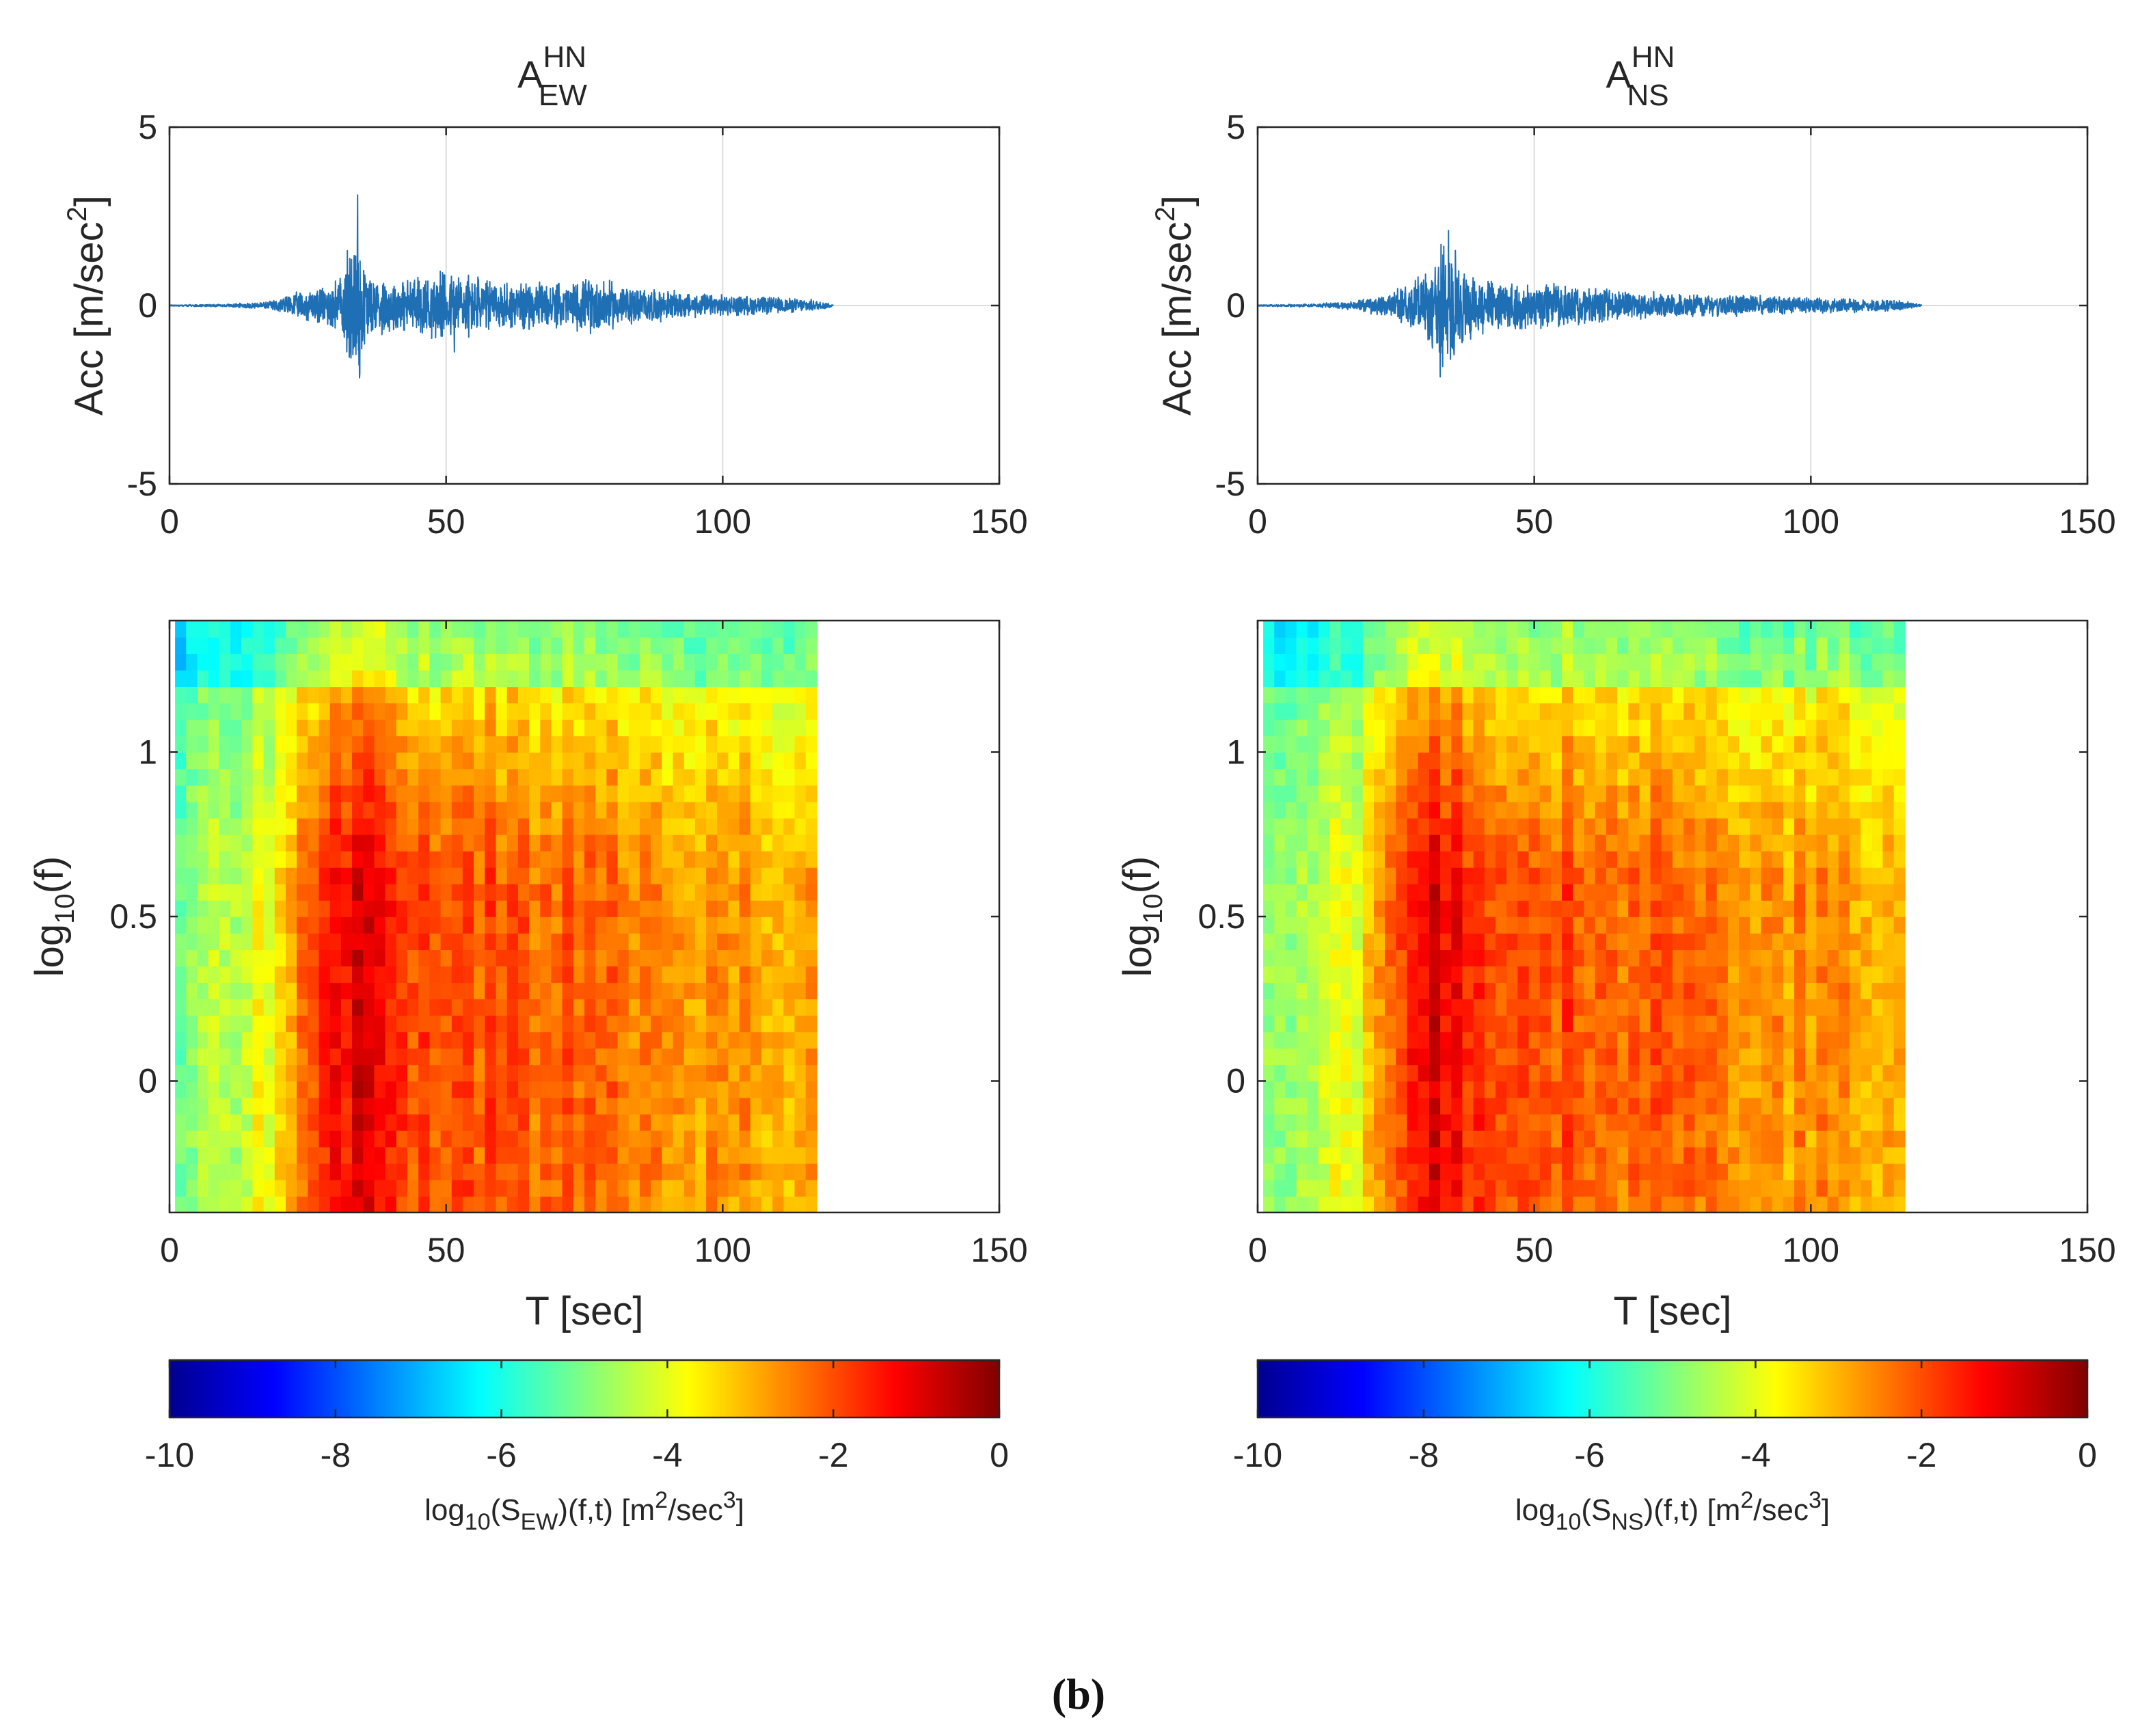 This screenshot has height=1736, width=2138. What do you see at coordinates (564, 57) in the screenshot?
I see `title-sup: HN` at bounding box center [564, 57].